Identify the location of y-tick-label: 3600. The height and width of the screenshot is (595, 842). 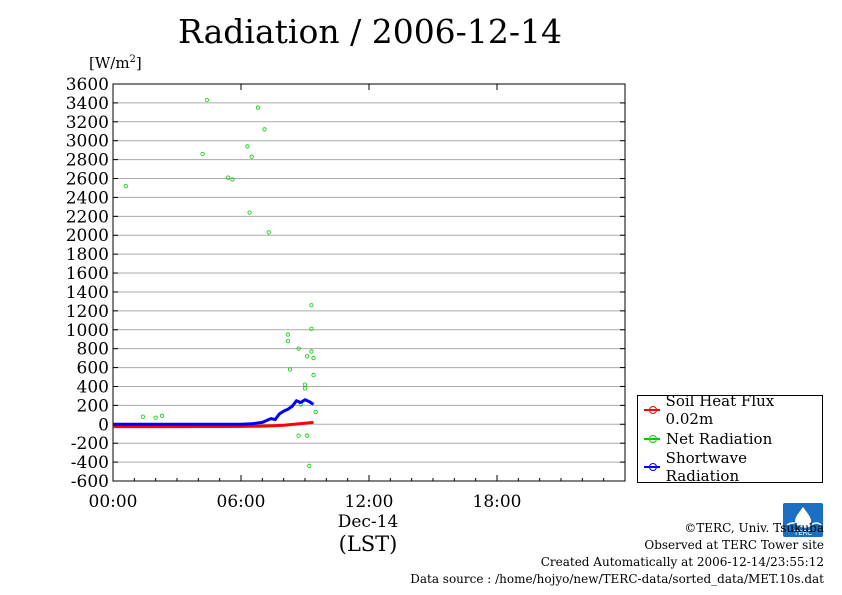
(87, 85).